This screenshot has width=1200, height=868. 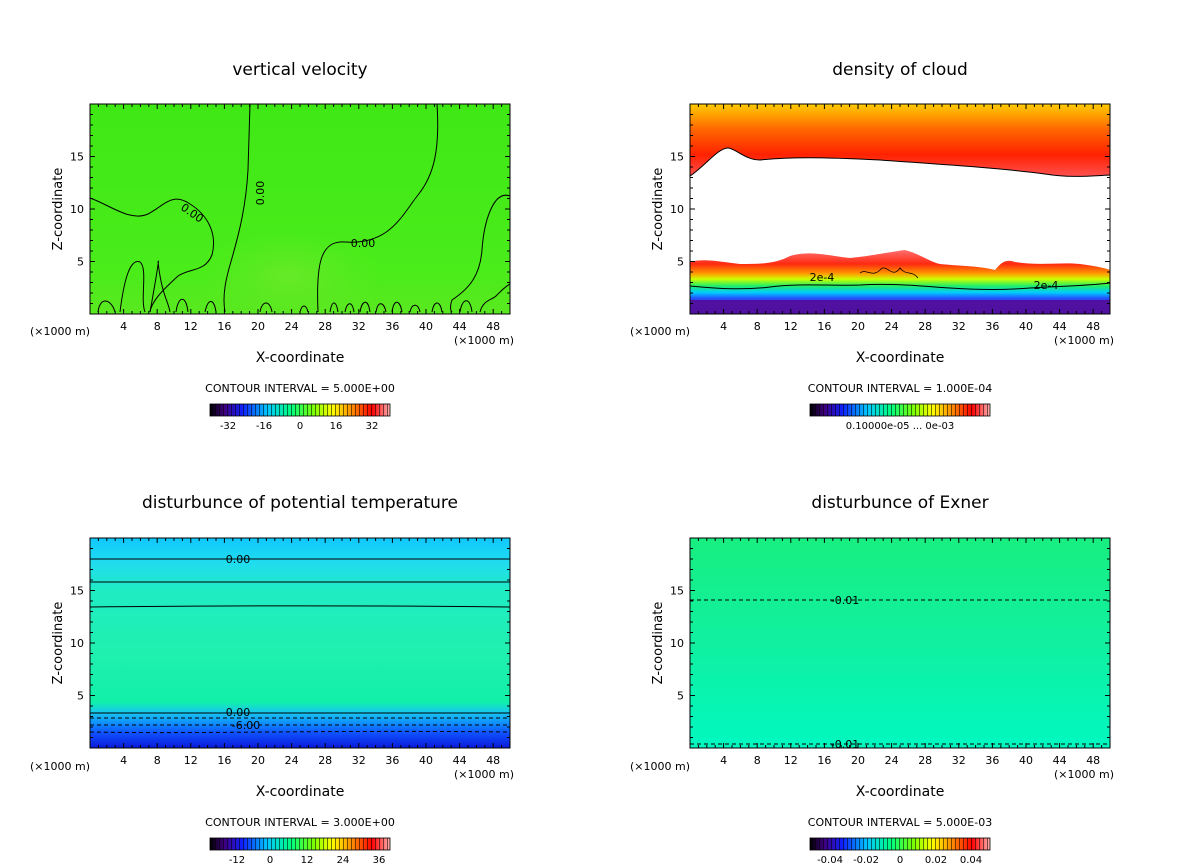 I want to click on chart-title: disturbunce of Exner, so click(x=899, y=503).